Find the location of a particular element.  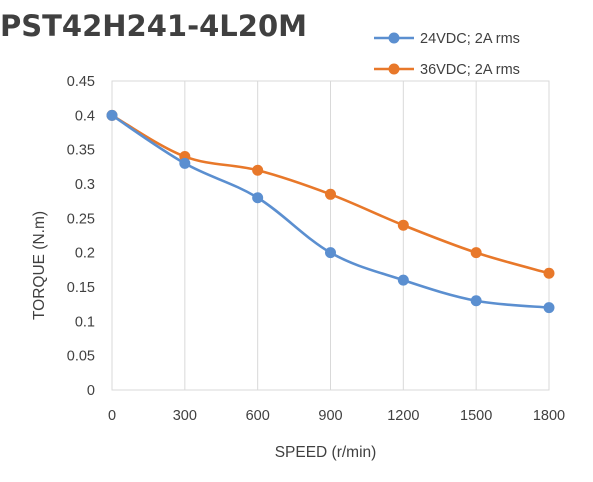

y-tick-label: 0.3 is located at coordinates (85, 185).